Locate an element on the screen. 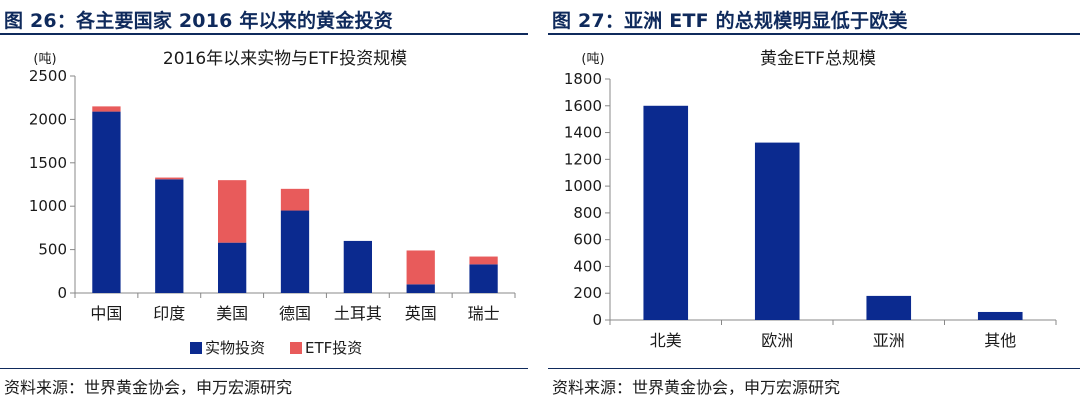 The height and width of the screenshot is (402, 1080). x-tick-label: 其他 is located at coordinates (1000, 340).